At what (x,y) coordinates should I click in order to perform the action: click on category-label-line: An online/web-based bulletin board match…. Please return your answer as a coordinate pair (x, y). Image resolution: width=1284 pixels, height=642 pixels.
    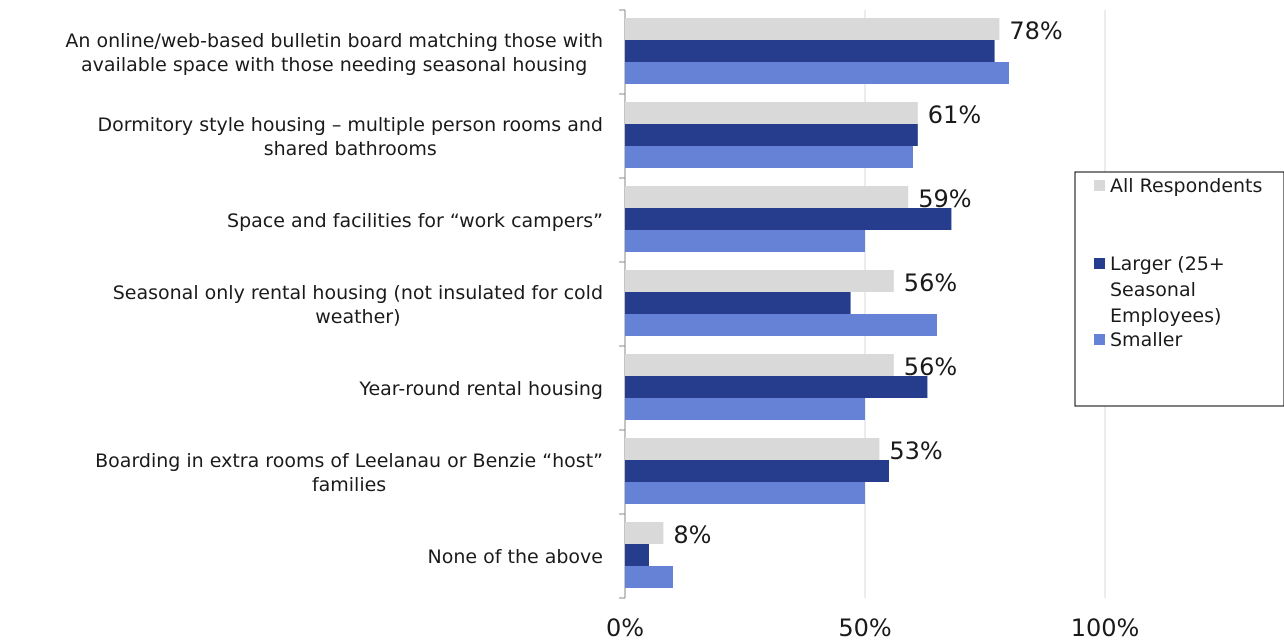
    Looking at the image, I should click on (334, 41).